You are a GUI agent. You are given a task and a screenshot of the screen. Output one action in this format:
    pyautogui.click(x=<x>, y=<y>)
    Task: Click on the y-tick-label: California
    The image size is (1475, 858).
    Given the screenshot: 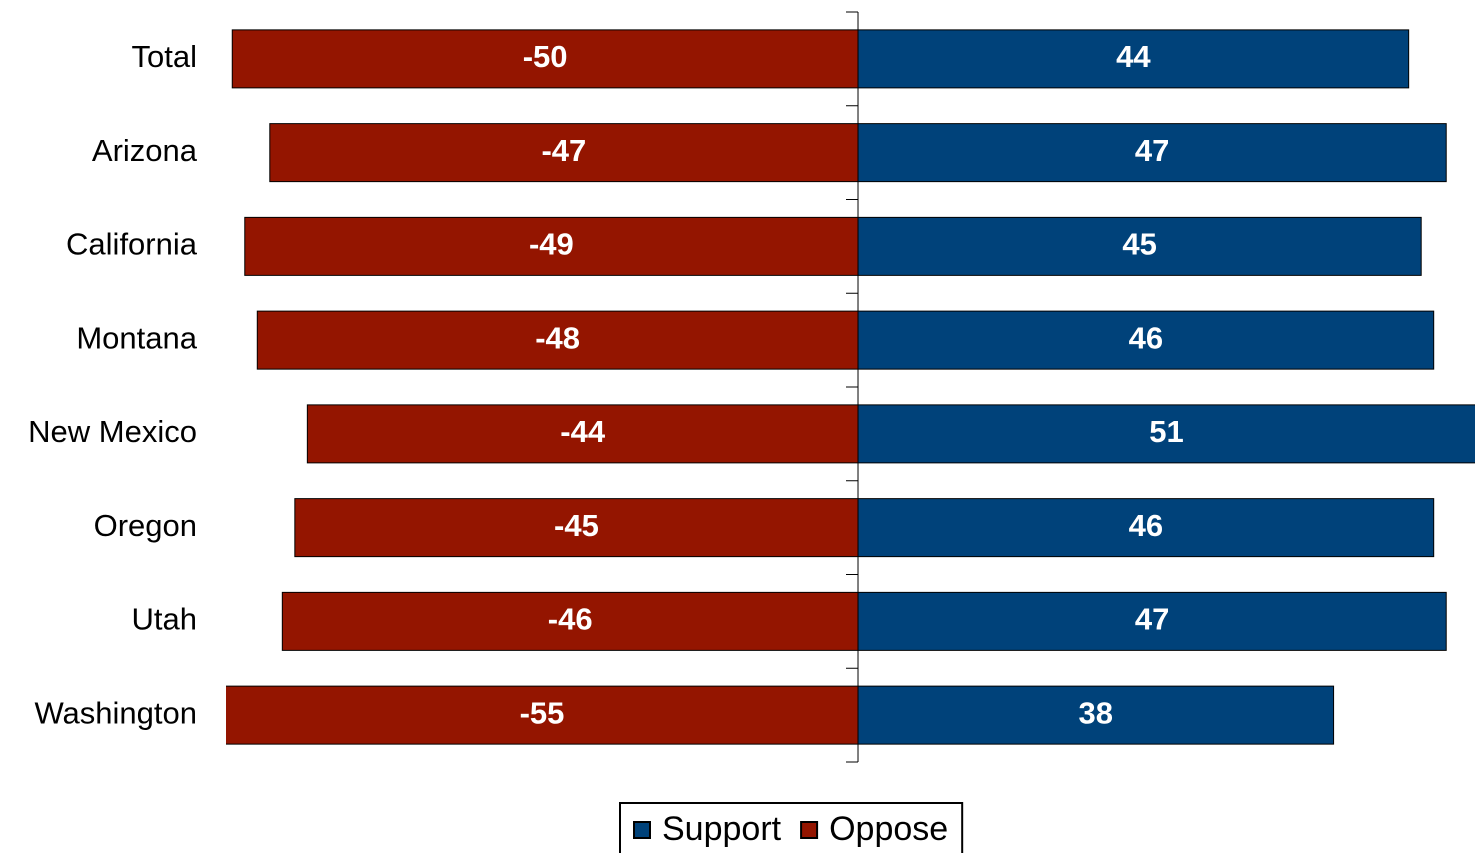 What is the action you would take?
    pyautogui.click(x=132, y=244)
    